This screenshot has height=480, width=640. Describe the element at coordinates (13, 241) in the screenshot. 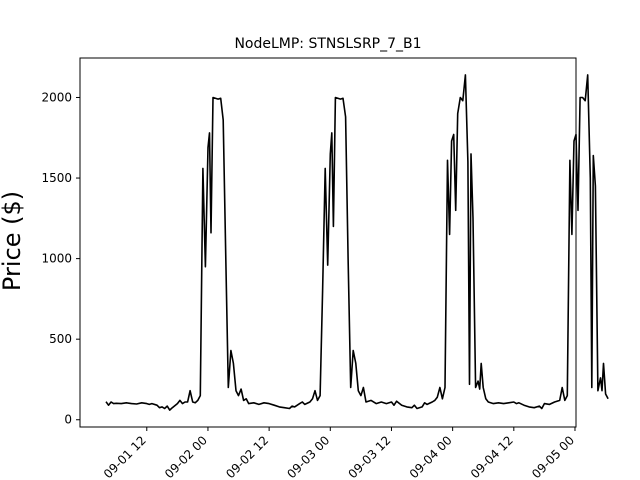

I see `y-axis-label: Price ($)` at that location.